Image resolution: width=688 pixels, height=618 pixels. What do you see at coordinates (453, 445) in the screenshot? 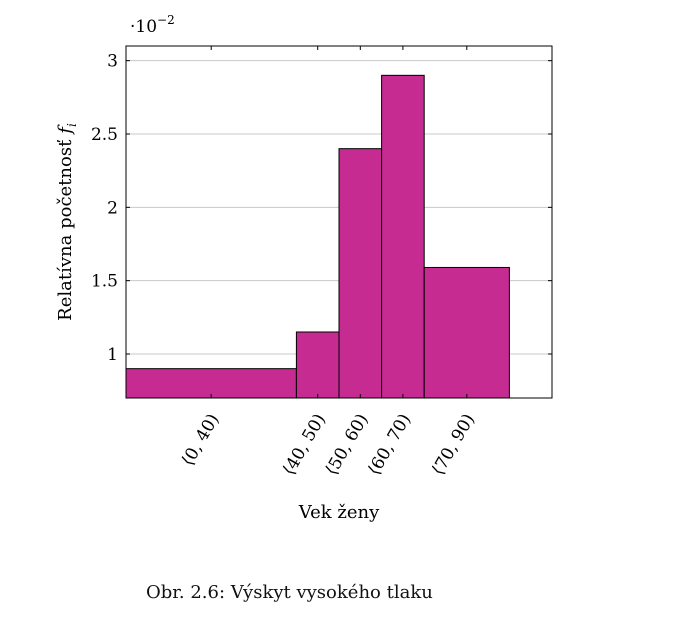
I see `x-tick-label: ⟨70, 90)` at bounding box center [453, 445].